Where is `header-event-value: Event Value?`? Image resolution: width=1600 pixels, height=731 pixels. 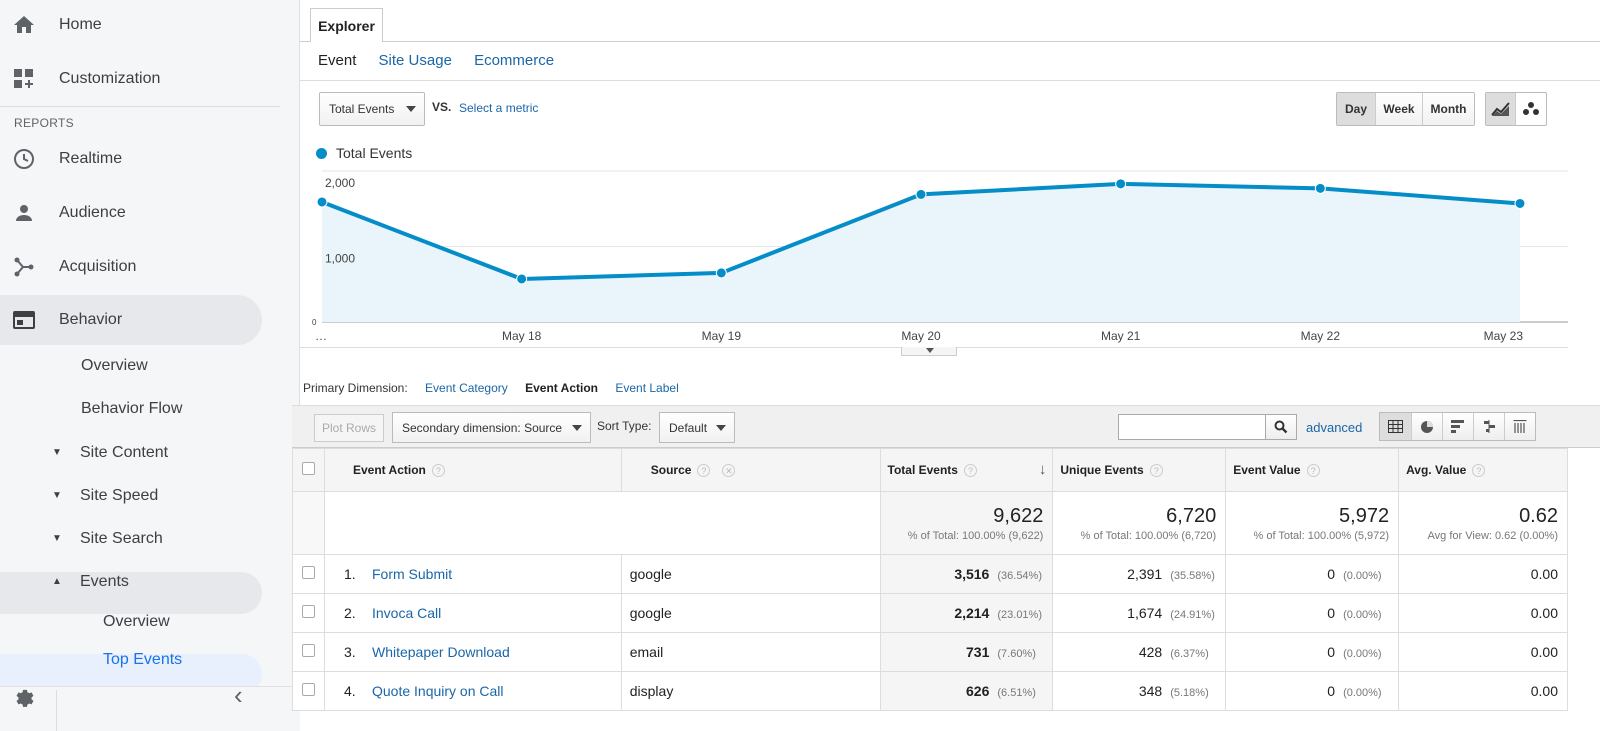 header-event-value: Event Value? is located at coordinates (1312, 470).